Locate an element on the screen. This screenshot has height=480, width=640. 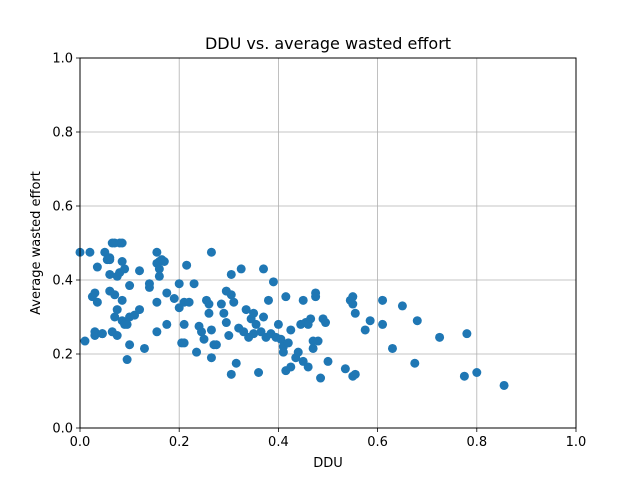
x-tick-label: 0.6 is located at coordinates (377, 442).